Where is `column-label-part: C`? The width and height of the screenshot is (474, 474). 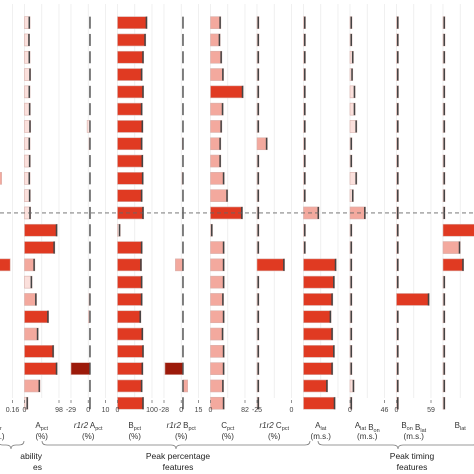
column-label-part: C is located at coordinates (278, 425).